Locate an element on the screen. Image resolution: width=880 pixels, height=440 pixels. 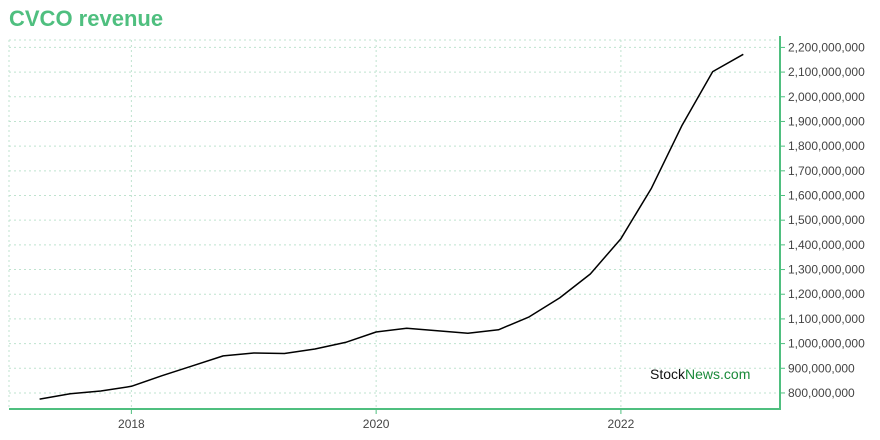
y-tick-label: 1,900,000,000 is located at coordinates (826, 121).